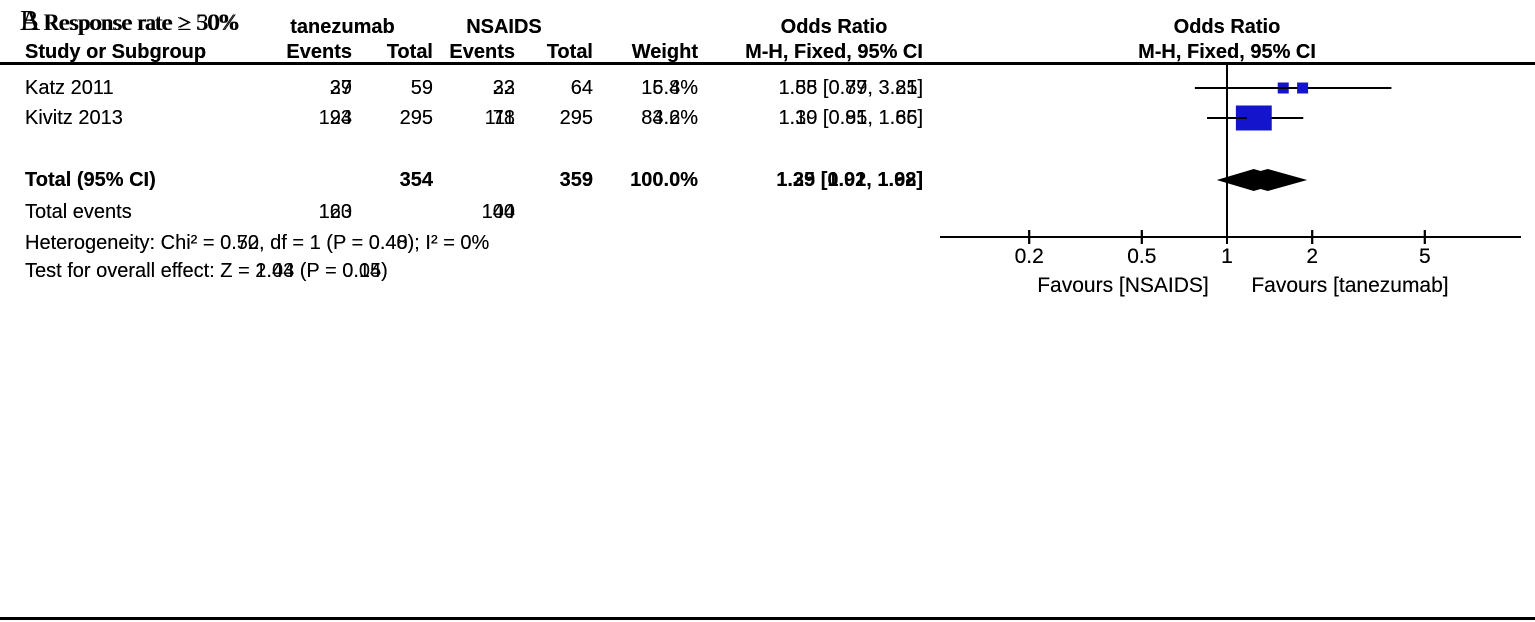 The width and height of the screenshot is (1535, 622). Describe the element at coordinates (416, 180) in the screenshot. I see `total-total1: 354` at that location.